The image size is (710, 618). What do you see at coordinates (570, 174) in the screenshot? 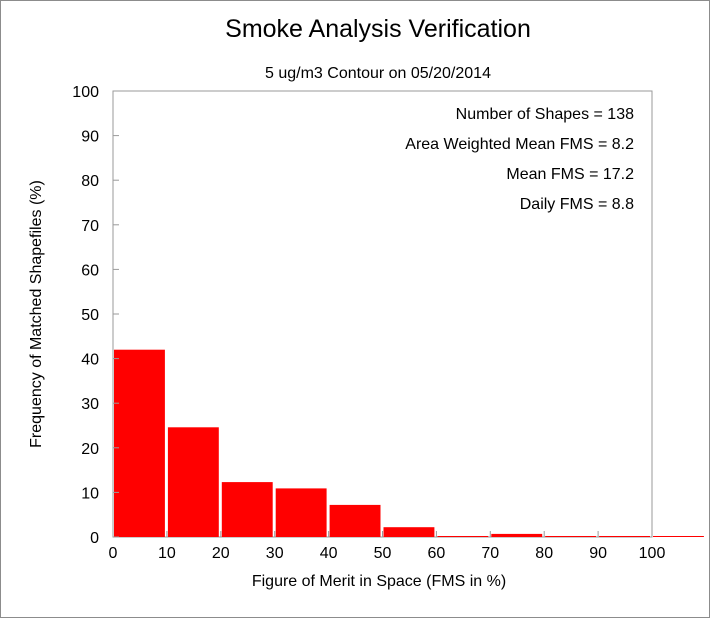
I see `stats-annotation: Mean FMS = 17.2` at bounding box center [570, 174].